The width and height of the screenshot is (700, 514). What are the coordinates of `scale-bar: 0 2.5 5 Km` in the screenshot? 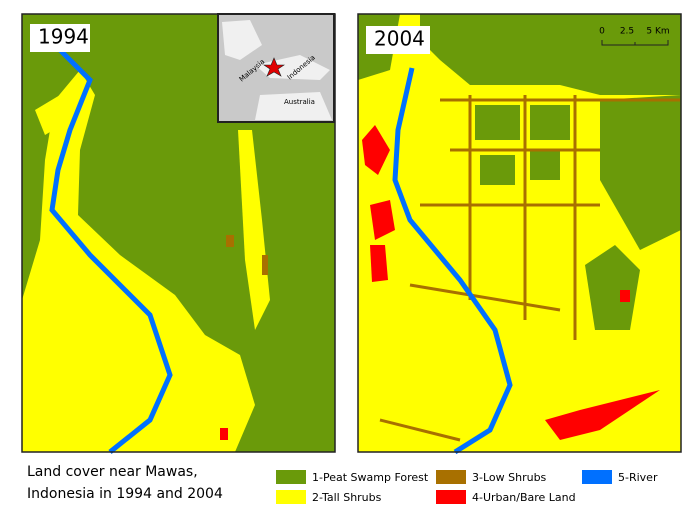 It's located at (634, 36).